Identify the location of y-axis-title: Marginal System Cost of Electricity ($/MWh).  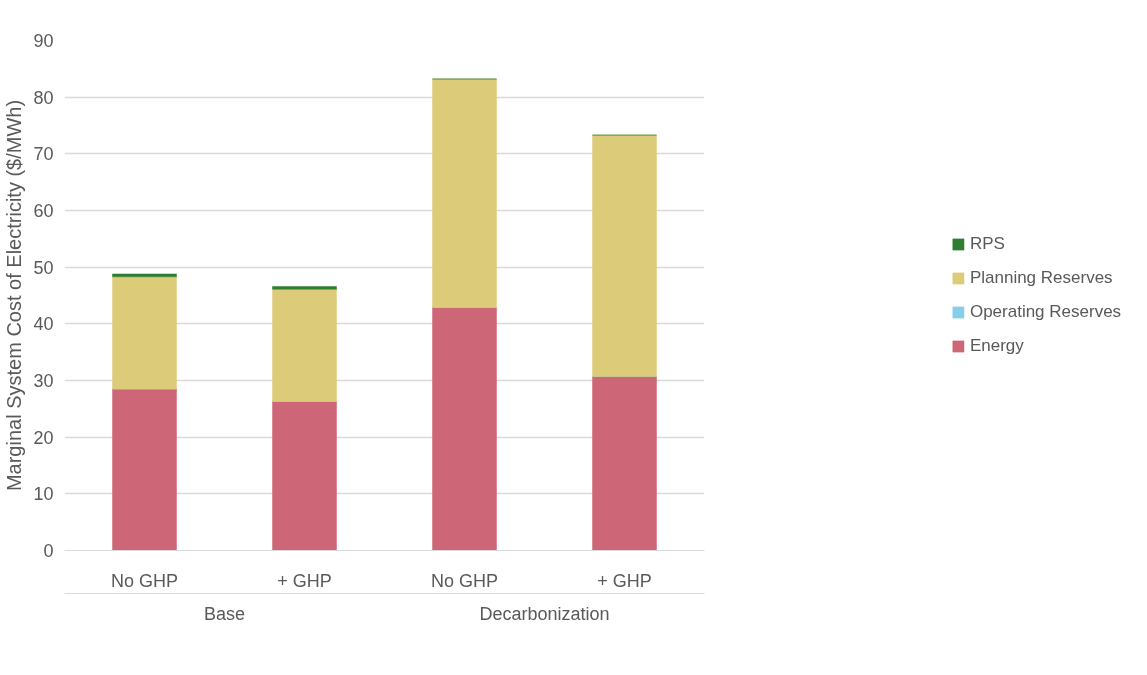
(14, 295).